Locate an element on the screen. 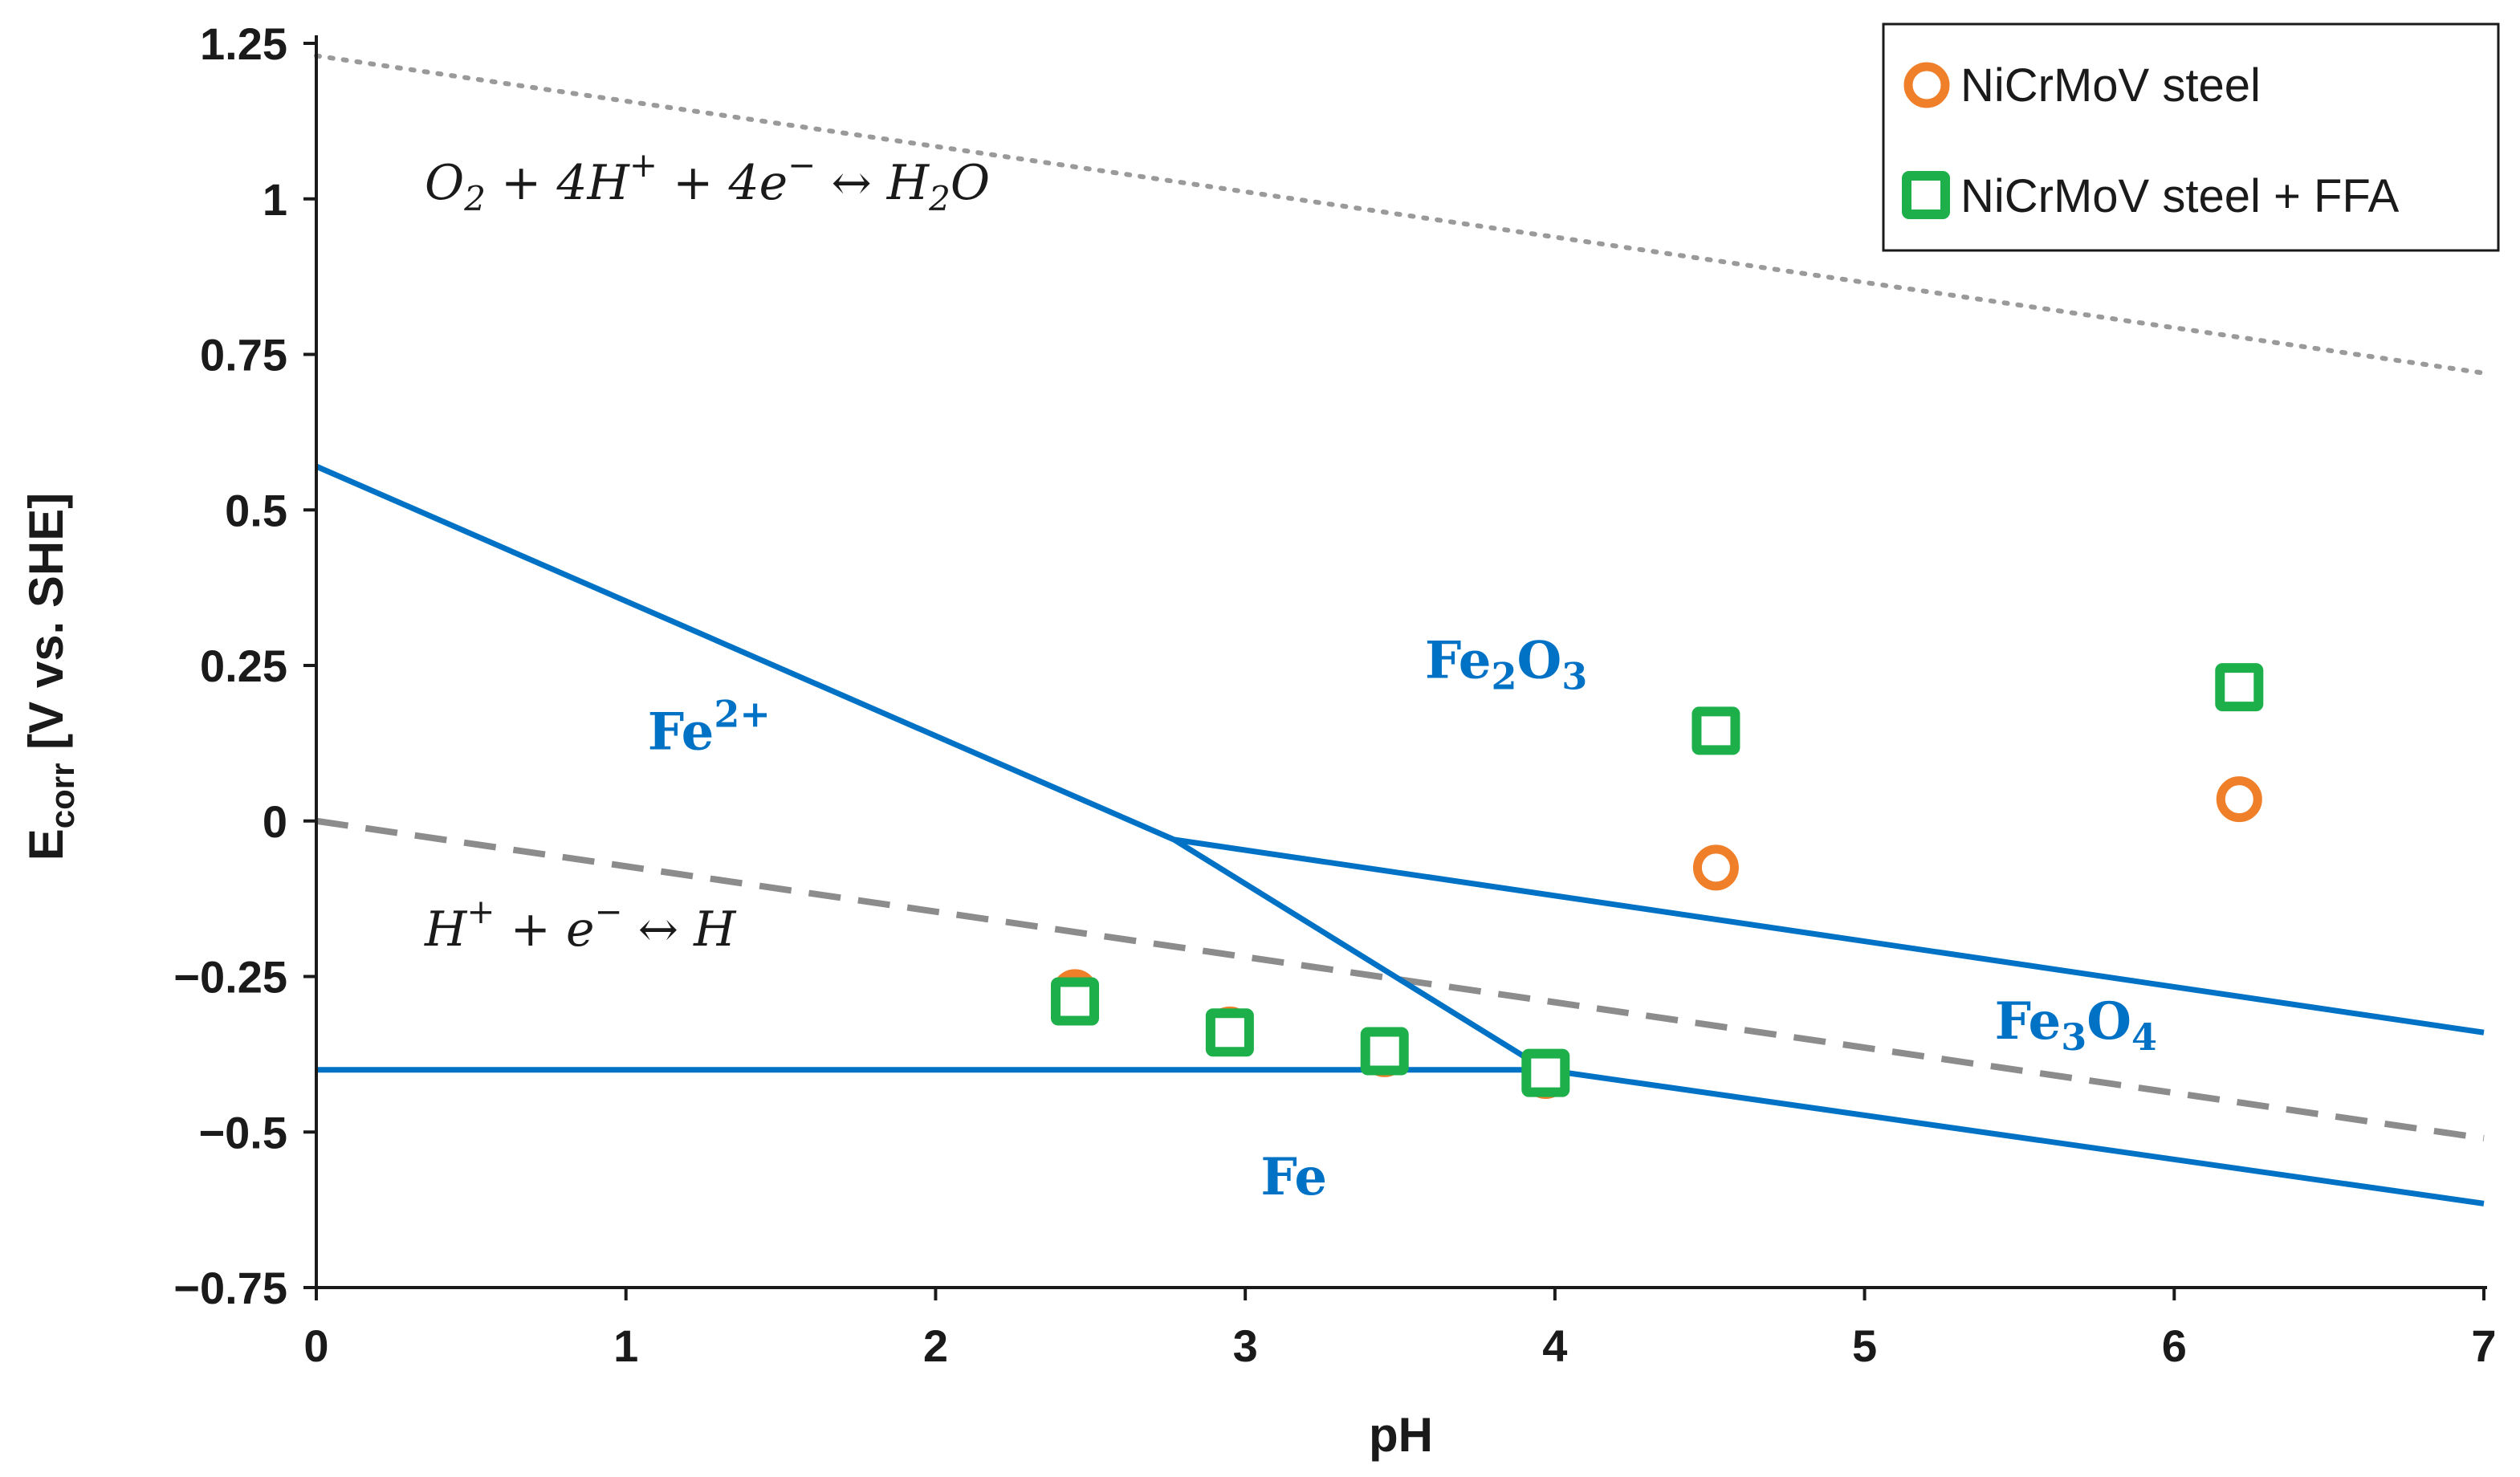  x-tick-label: 6 is located at coordinates (2174, 1346).